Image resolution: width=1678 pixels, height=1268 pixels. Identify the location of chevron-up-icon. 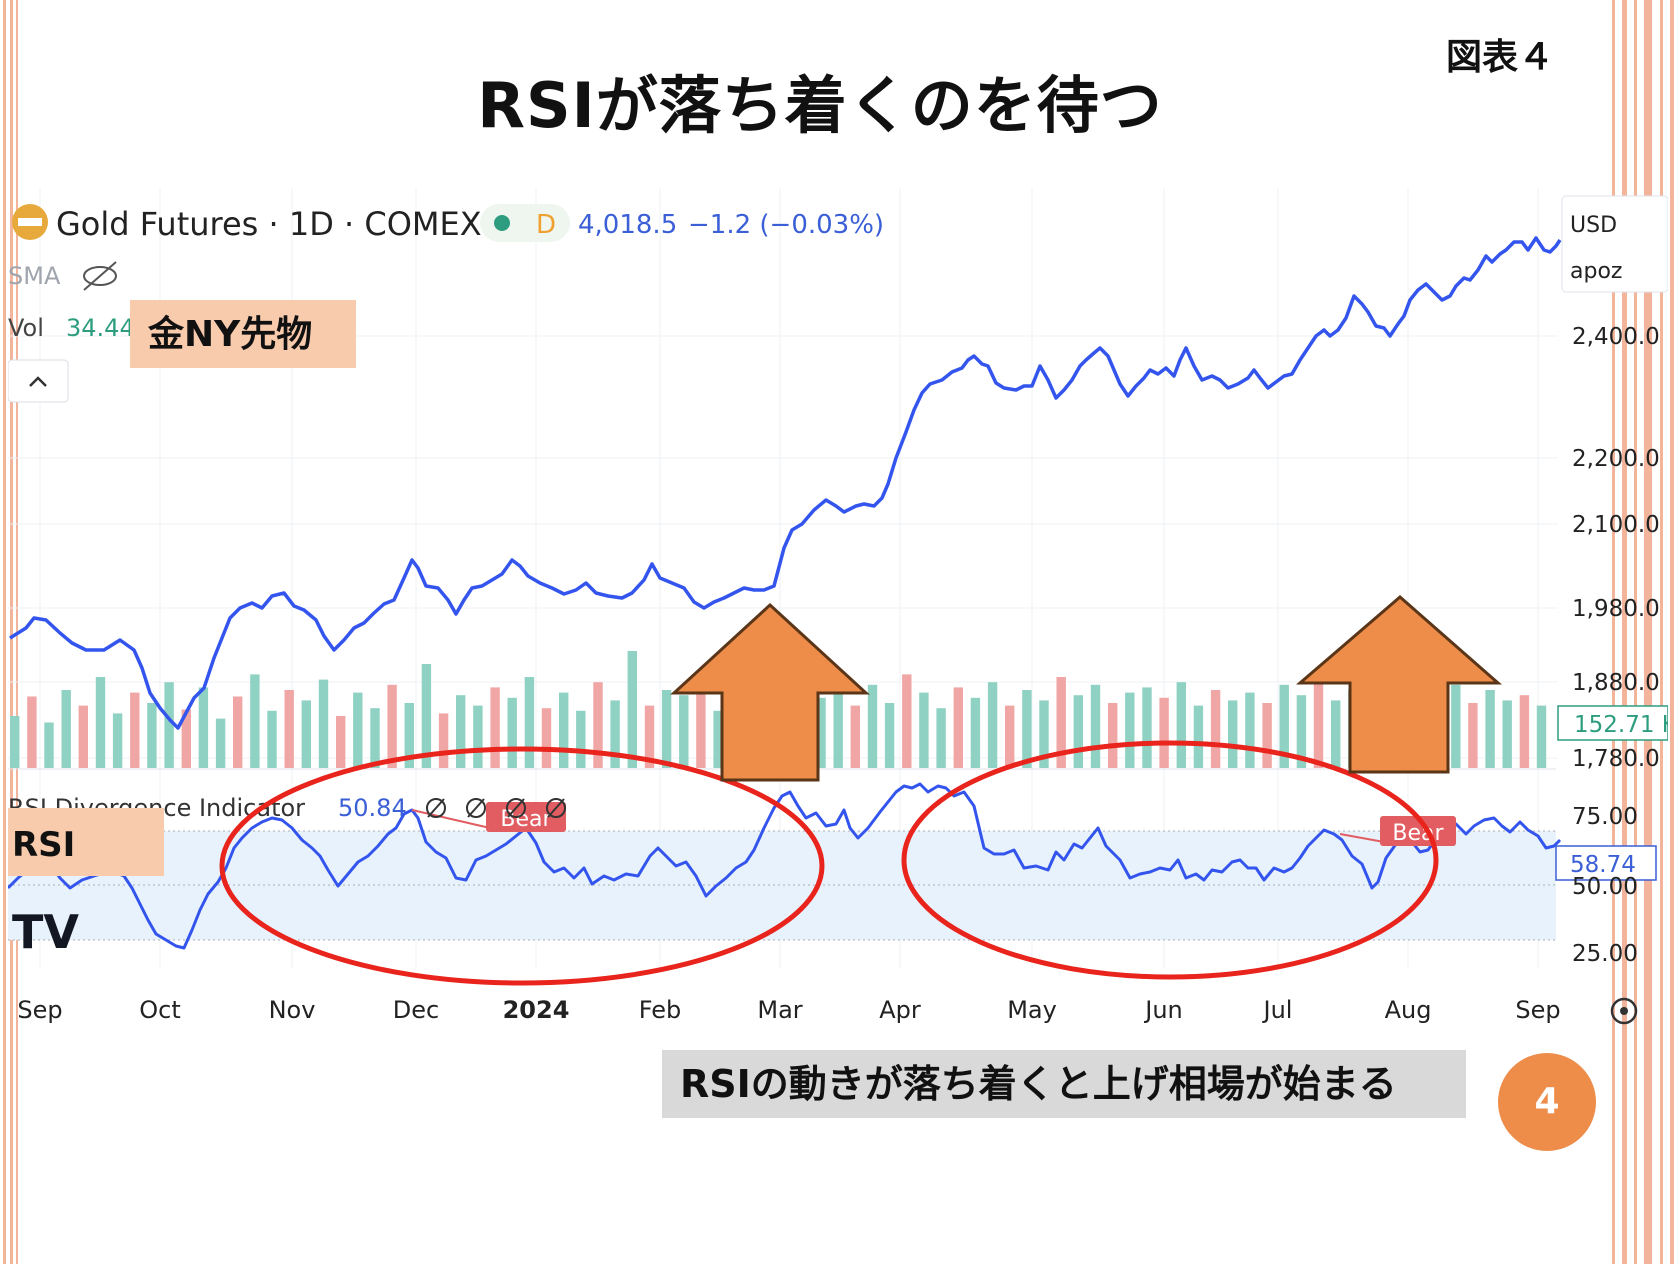
(38, 381).